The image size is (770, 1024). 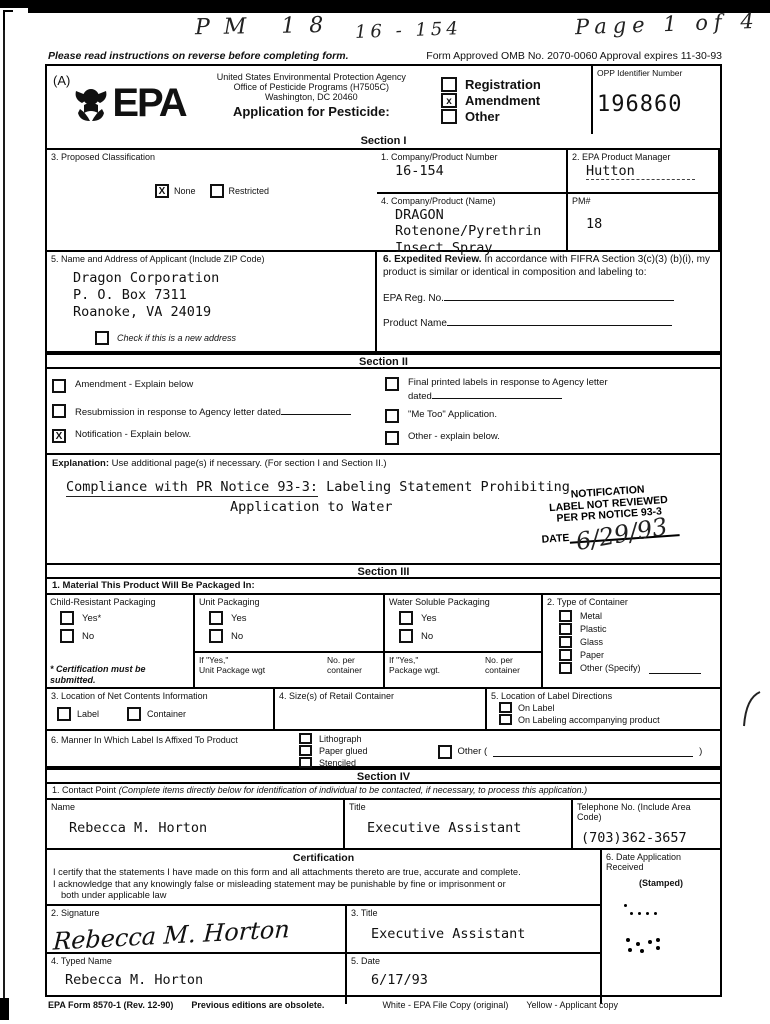 I want to click on product-name-input, so click(x=559, y=320).